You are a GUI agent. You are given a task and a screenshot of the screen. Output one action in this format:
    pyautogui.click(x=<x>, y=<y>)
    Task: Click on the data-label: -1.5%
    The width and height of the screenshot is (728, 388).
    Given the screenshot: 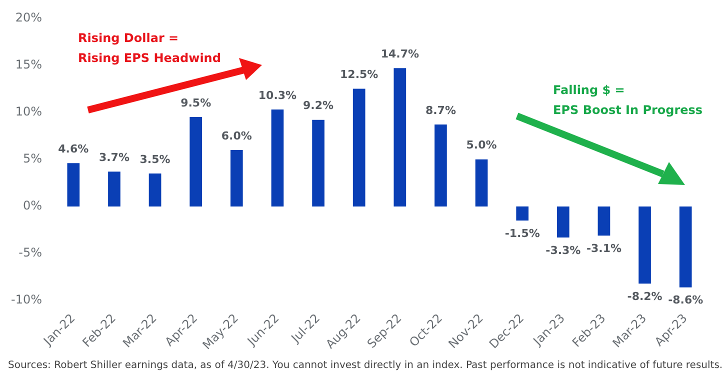 What is the action you would take?
    pyautogui.click(x=522, y=233)
    